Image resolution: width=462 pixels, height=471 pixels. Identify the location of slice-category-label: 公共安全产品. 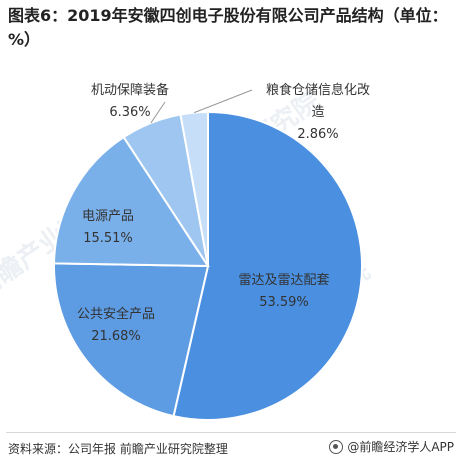
(116, 314).